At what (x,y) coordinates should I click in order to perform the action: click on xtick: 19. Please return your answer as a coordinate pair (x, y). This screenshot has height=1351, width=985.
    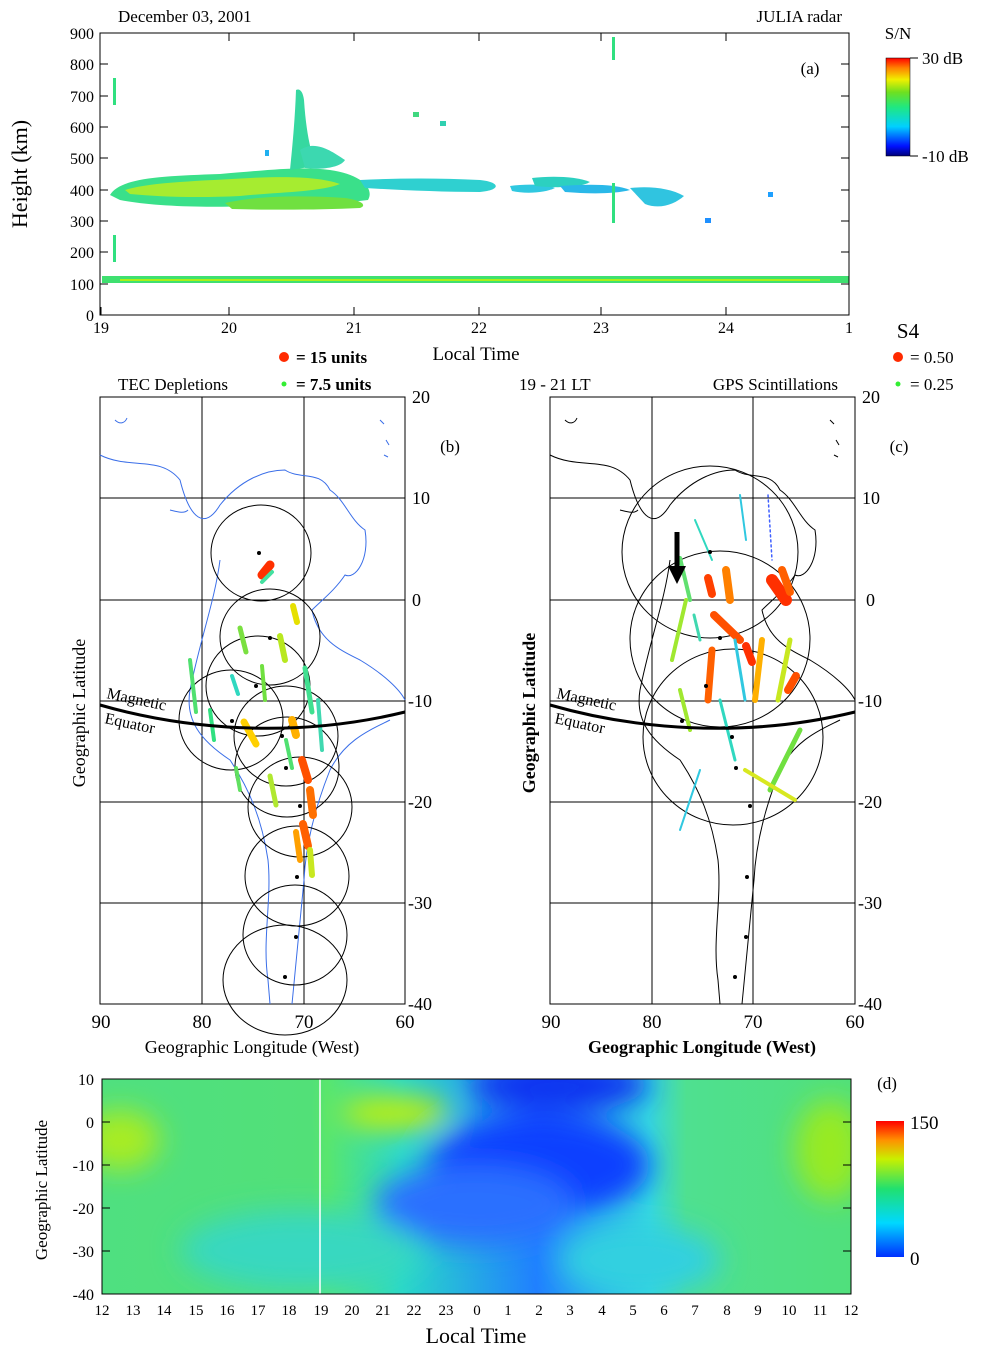
    Looking at the image, I should click on (101, 322).